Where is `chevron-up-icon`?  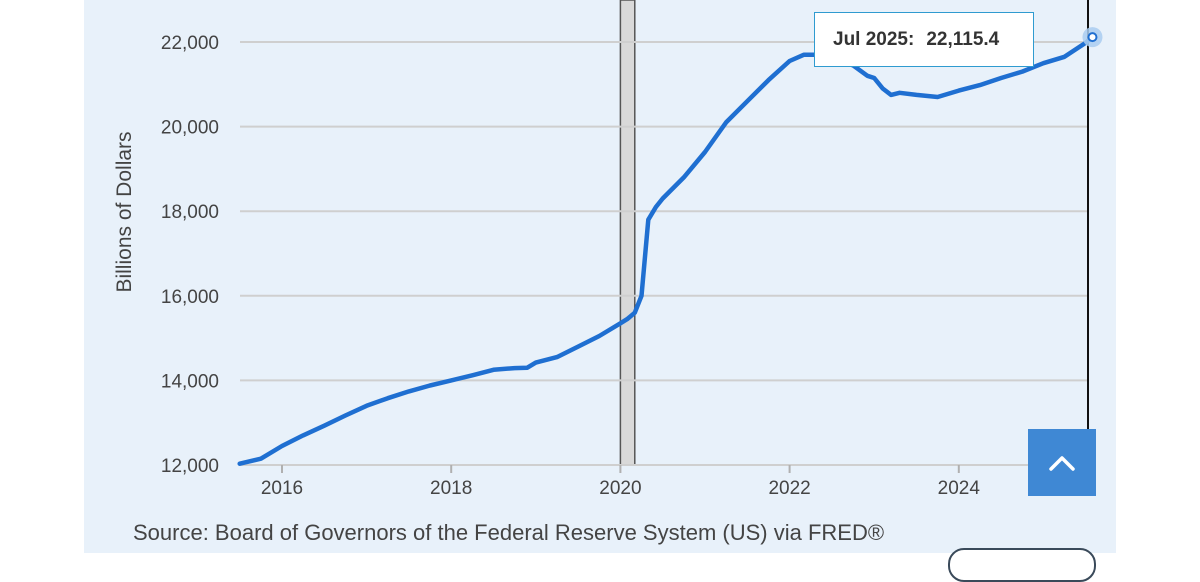 chevron-up-icon is located at coordinates (1062, 463).